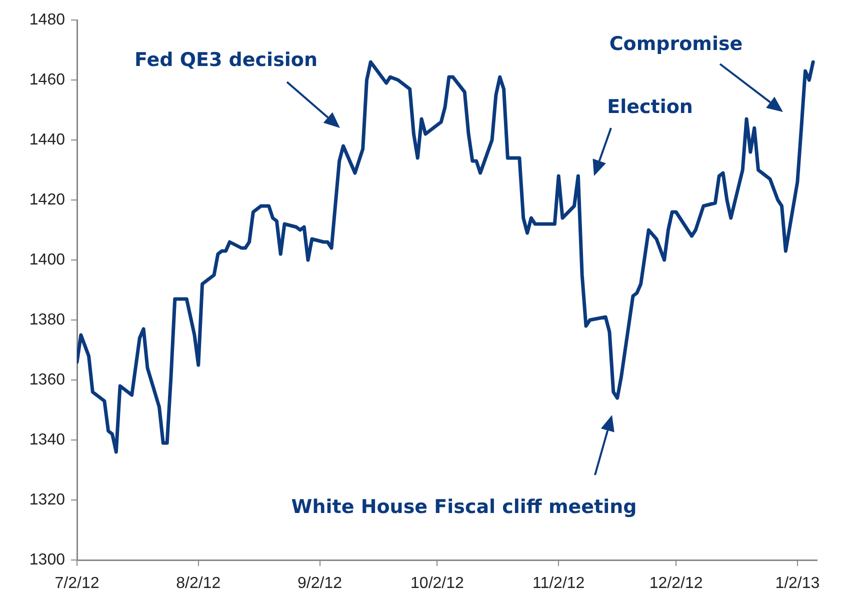 This screenshot has width=855, height=613. What do you see at coordinates (676, 583) in the screenshot?
I see `x-tick-label: 12/2/12` at bounding box center [676, 583].